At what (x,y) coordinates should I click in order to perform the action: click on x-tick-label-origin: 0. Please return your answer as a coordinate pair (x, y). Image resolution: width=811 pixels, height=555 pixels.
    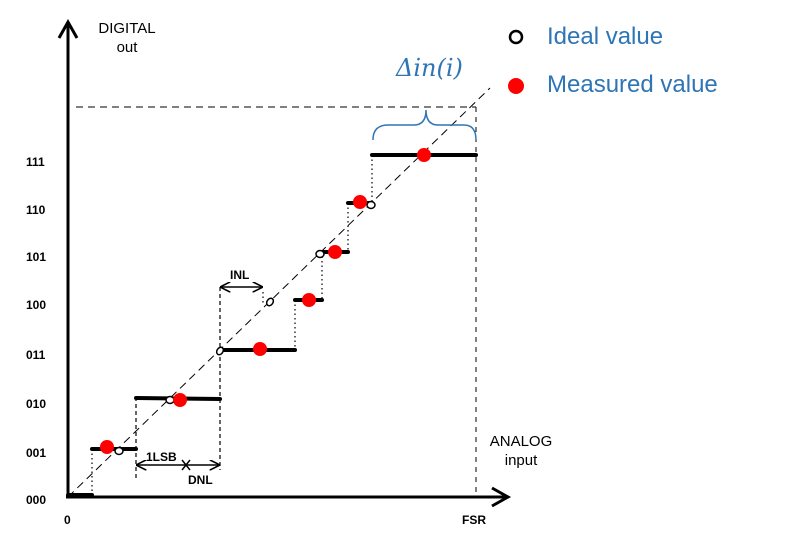
    Looking at the image, I should click on (67, 520).